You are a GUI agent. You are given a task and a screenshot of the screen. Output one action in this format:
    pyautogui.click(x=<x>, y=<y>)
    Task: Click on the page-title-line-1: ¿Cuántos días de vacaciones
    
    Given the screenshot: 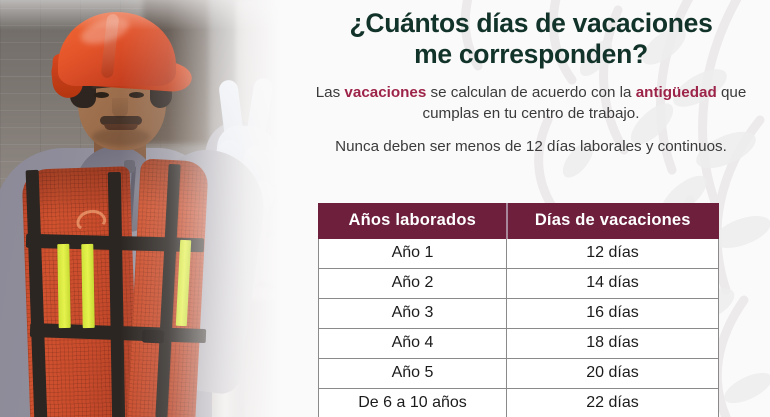 What is the action you would take?
    pyautogui.click(x=531, y=23)
    